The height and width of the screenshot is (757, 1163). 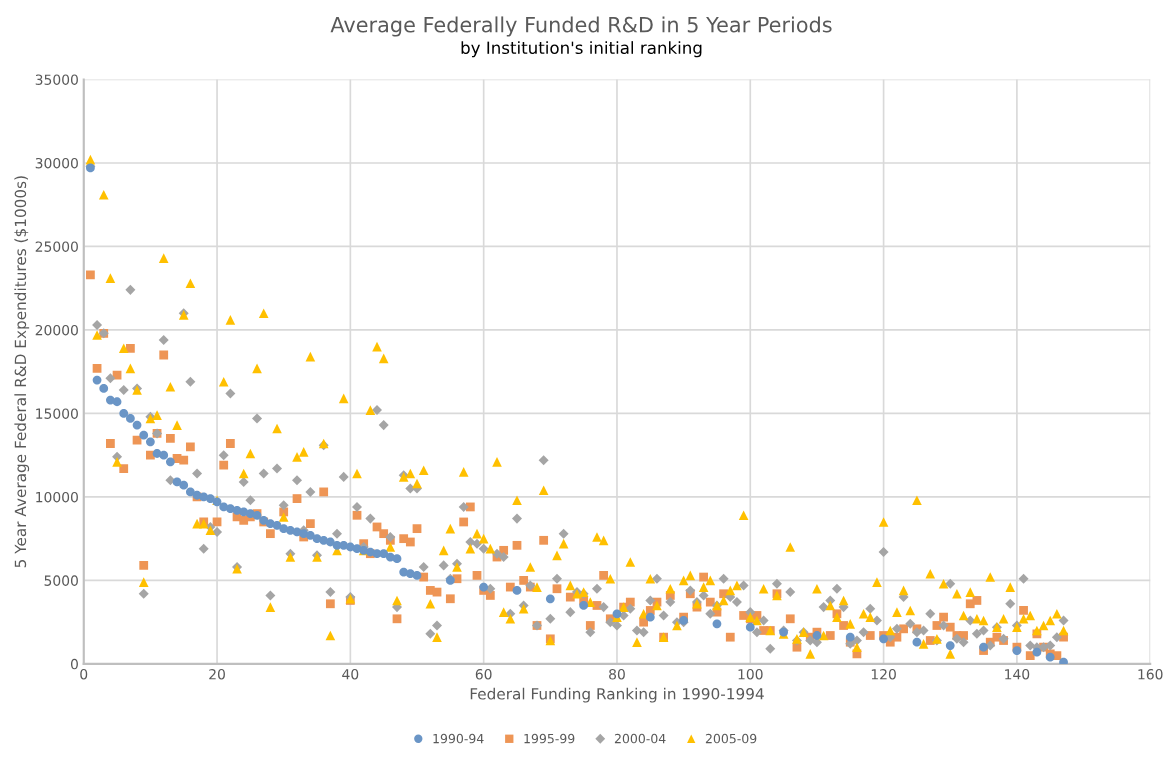 I want to click on legend-label: 1990-94, so click(x=458, y=738).